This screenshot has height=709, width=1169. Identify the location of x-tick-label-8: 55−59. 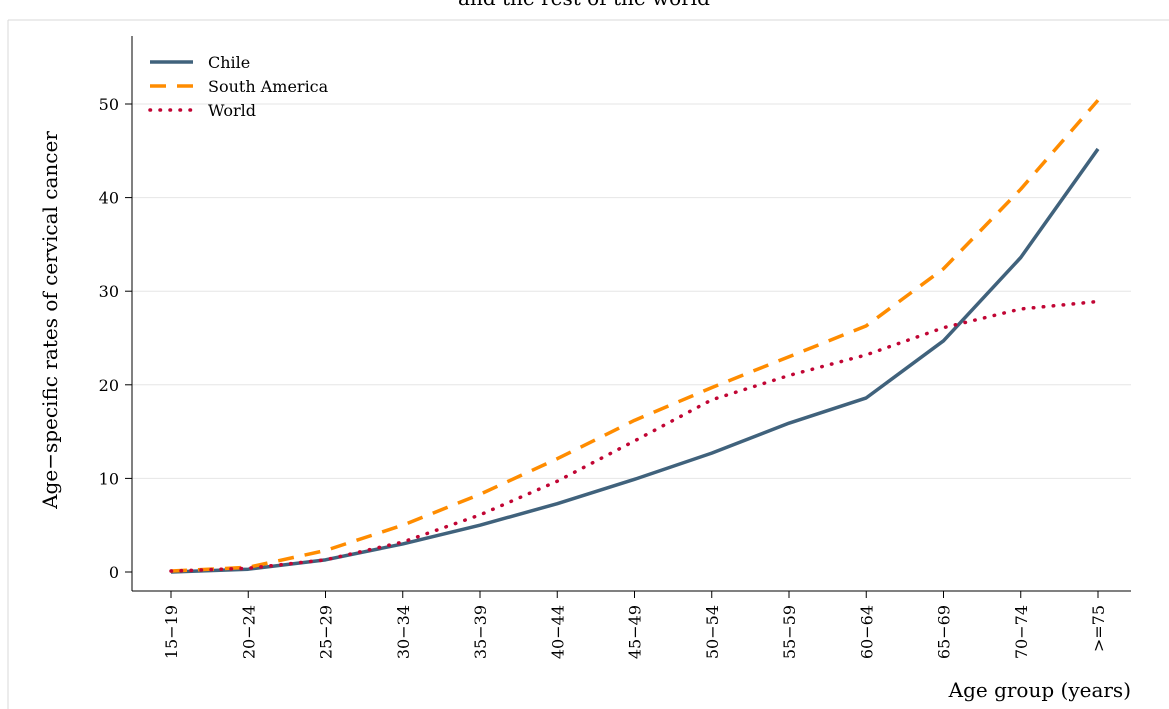
(789, 632).